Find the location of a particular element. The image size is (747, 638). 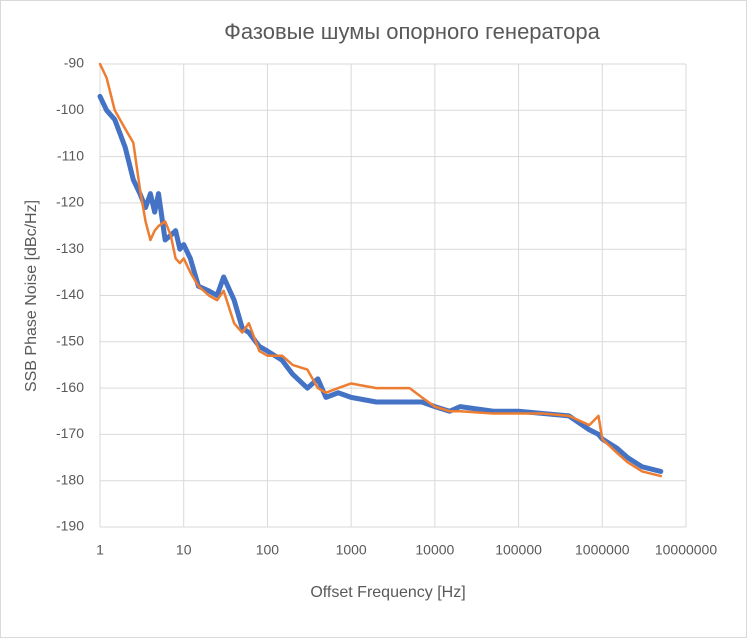

y-tick-label: -180 is located at coordinates (70, 479).